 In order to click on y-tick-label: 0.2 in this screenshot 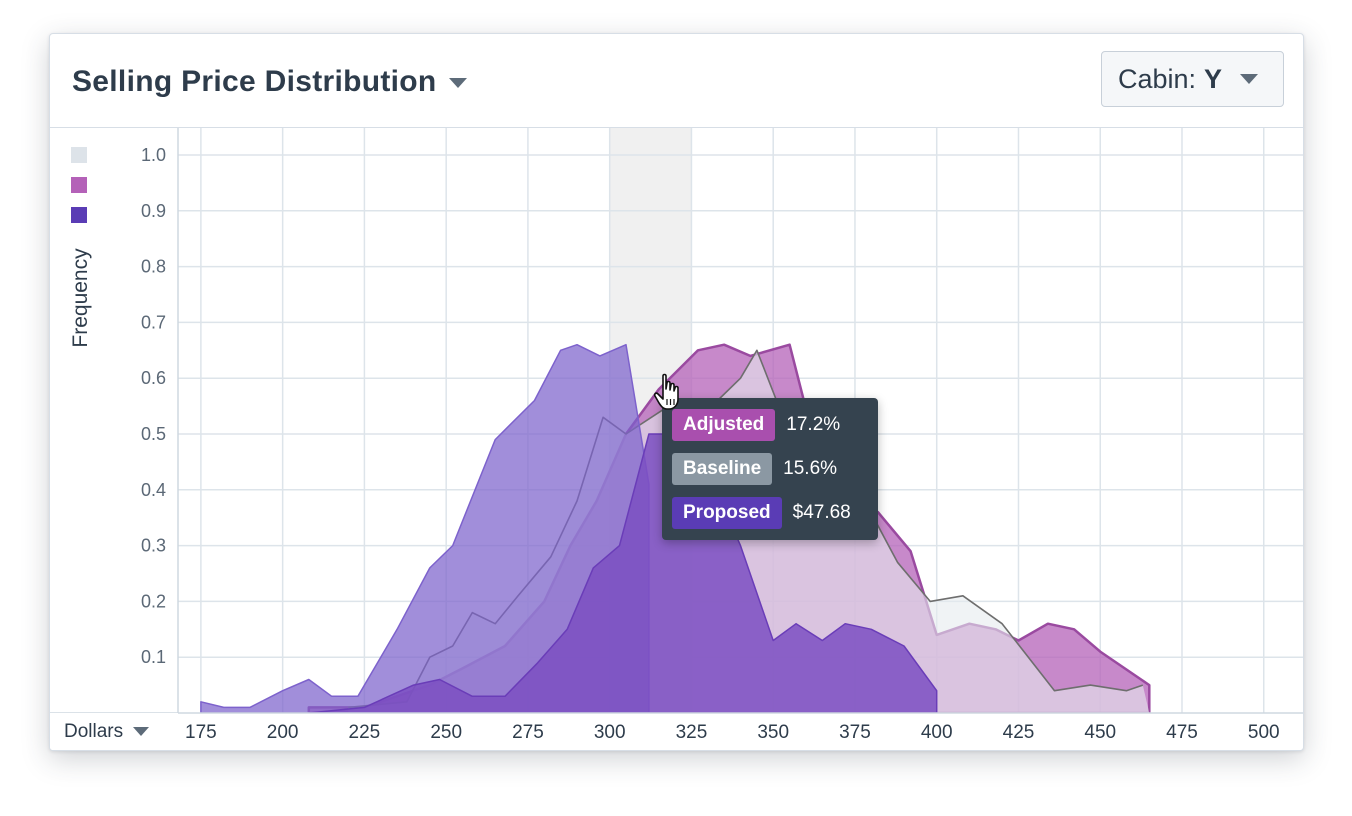, I will do `click(153, 601)`.